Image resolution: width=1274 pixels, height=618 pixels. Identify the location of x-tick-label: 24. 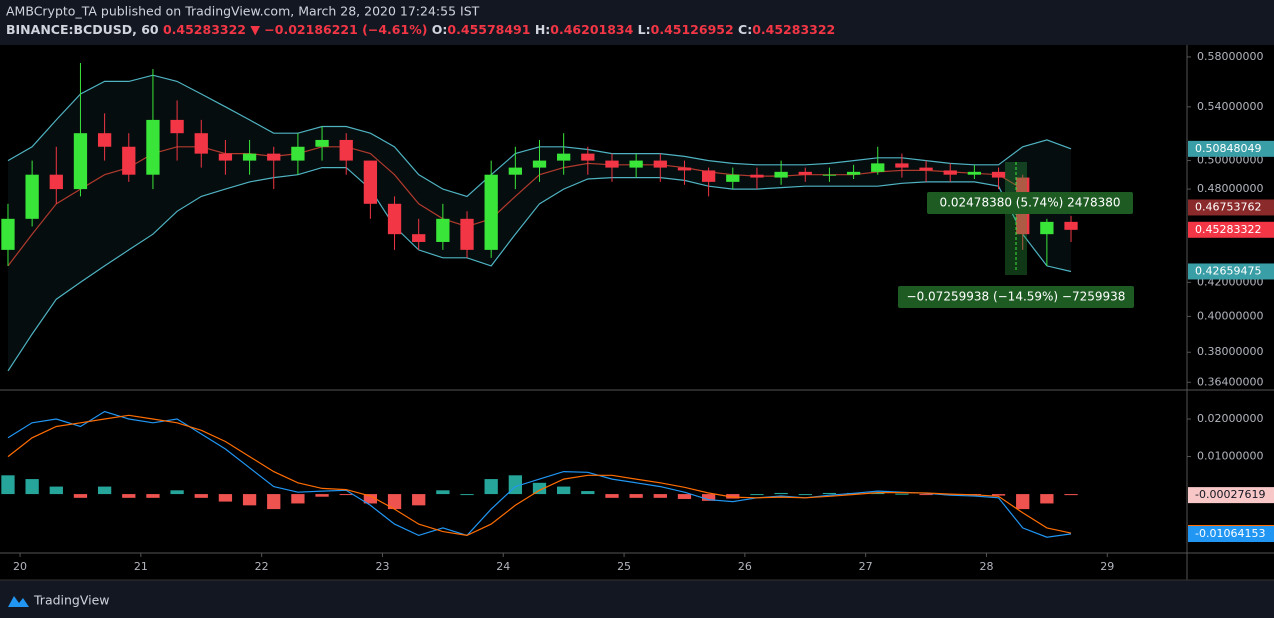
(503, 566).